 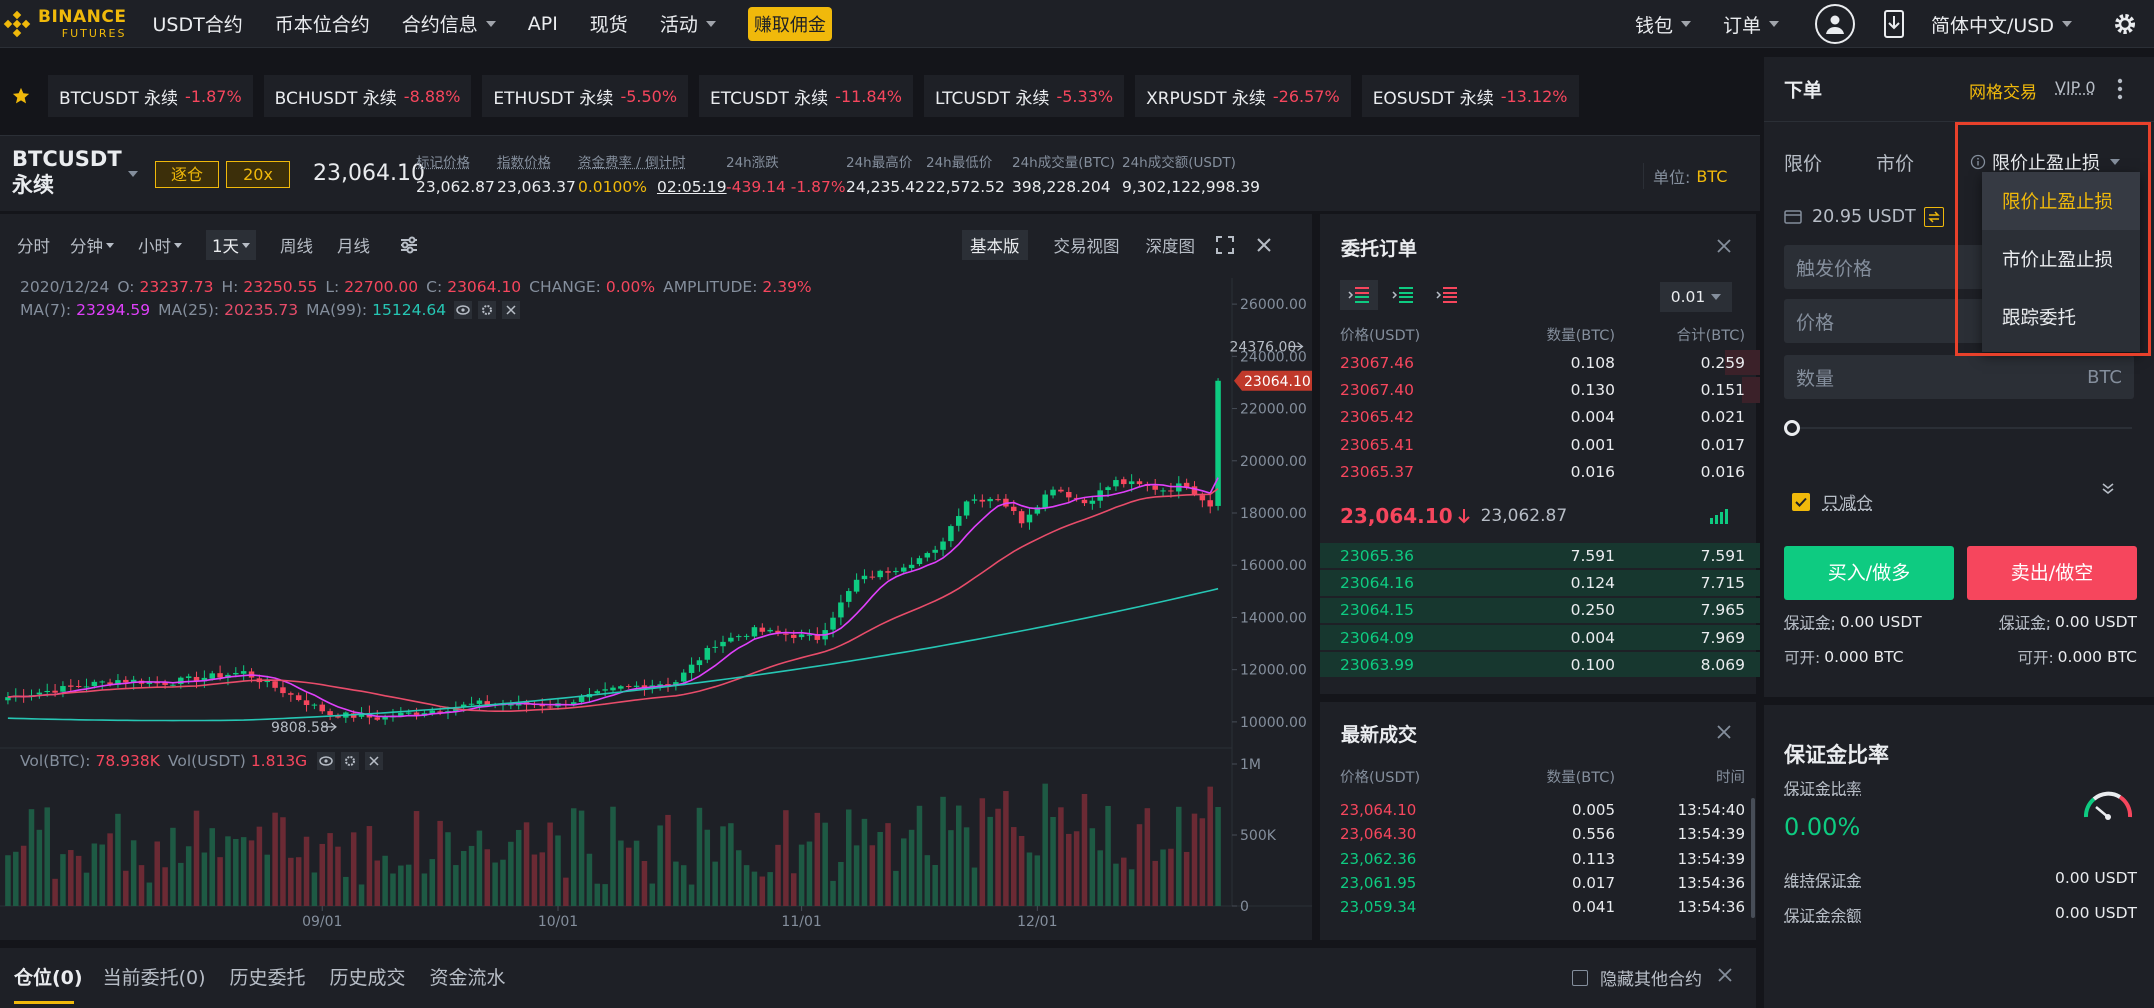 I want to click on nav-item-0: USDT合约, so click(x=197, y=23).